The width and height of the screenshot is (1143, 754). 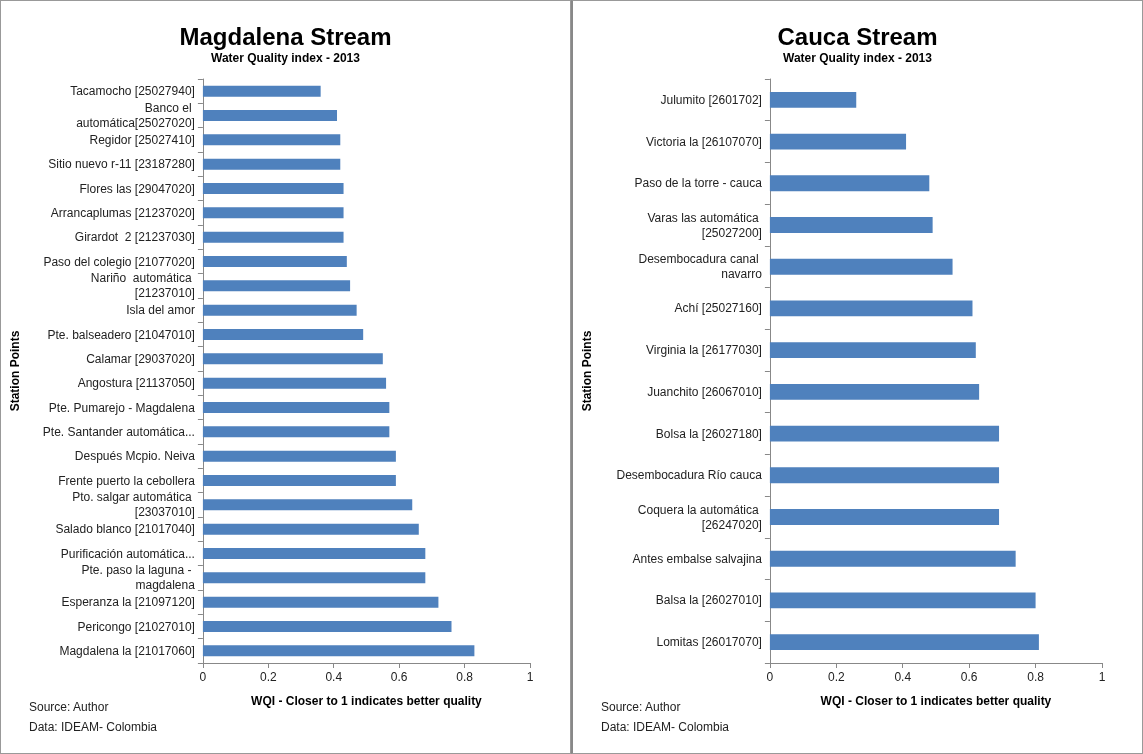 I want to click on chart-title: Cauca Stream, so click(x=857, y=36).